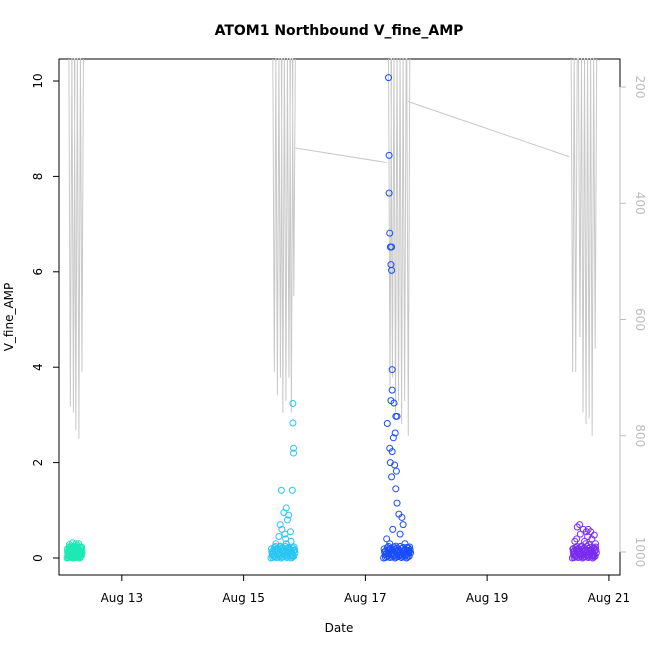 The image size is (650, 650). What do you see at coordinates (38, 272) in the screenshot?
I see `y-tick-label: 6` at bounding box center [38, 272].